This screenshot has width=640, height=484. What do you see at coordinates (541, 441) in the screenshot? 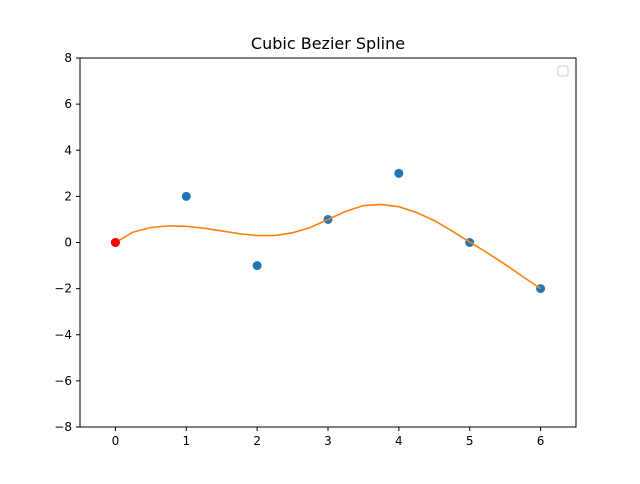
I see `x-tick-label: 6` at bounding box center [541, 441].